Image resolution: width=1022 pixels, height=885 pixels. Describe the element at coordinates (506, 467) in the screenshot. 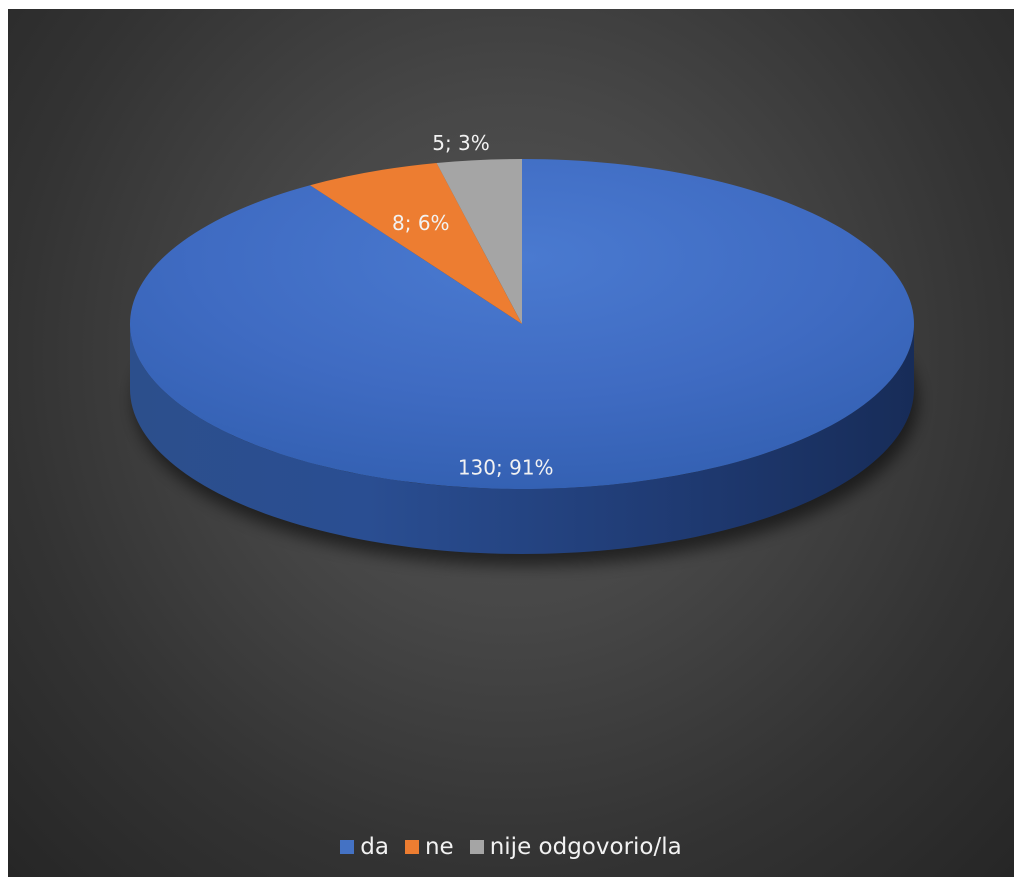

I see `data-label-da: 130; 91%` at that location.